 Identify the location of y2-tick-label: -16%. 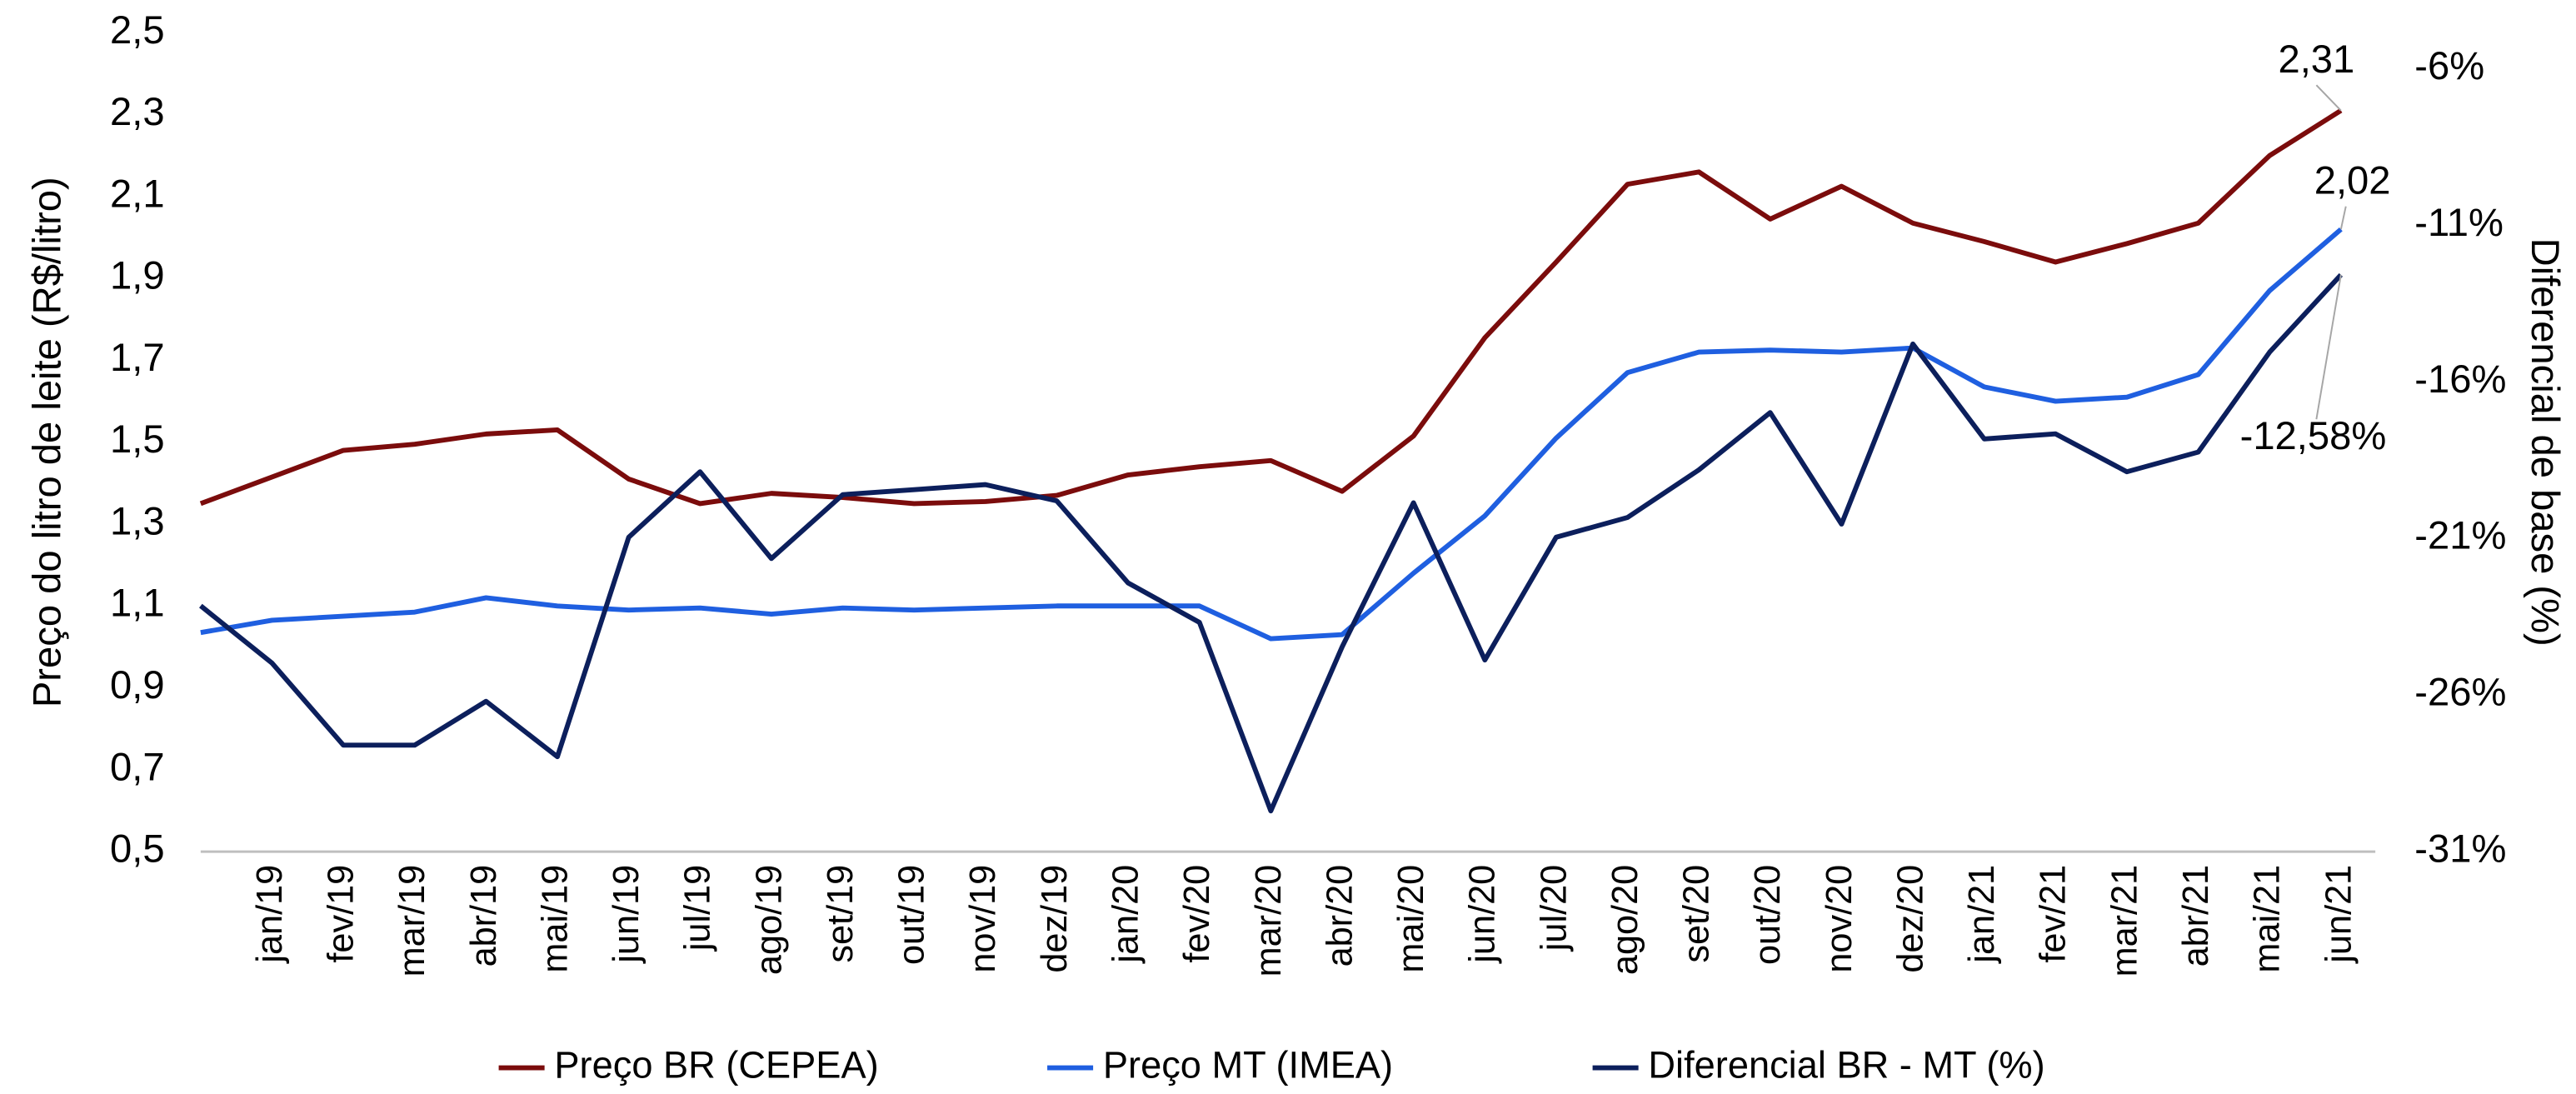
(2460, 379).